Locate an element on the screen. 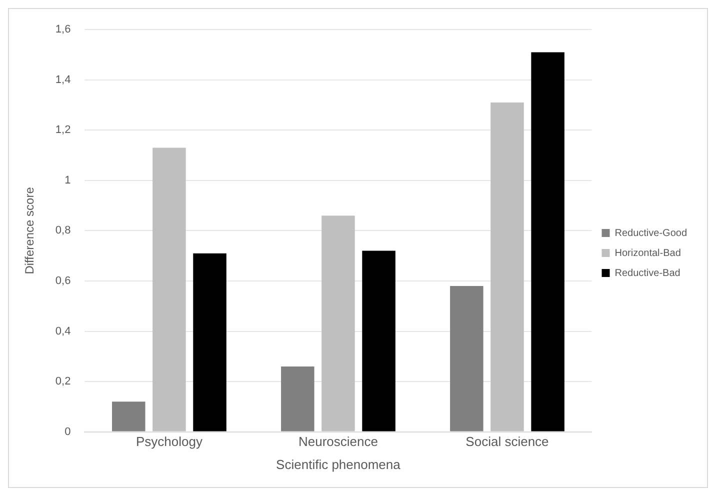  y-axis-title: Difference score is located at coordinates (29, 230).